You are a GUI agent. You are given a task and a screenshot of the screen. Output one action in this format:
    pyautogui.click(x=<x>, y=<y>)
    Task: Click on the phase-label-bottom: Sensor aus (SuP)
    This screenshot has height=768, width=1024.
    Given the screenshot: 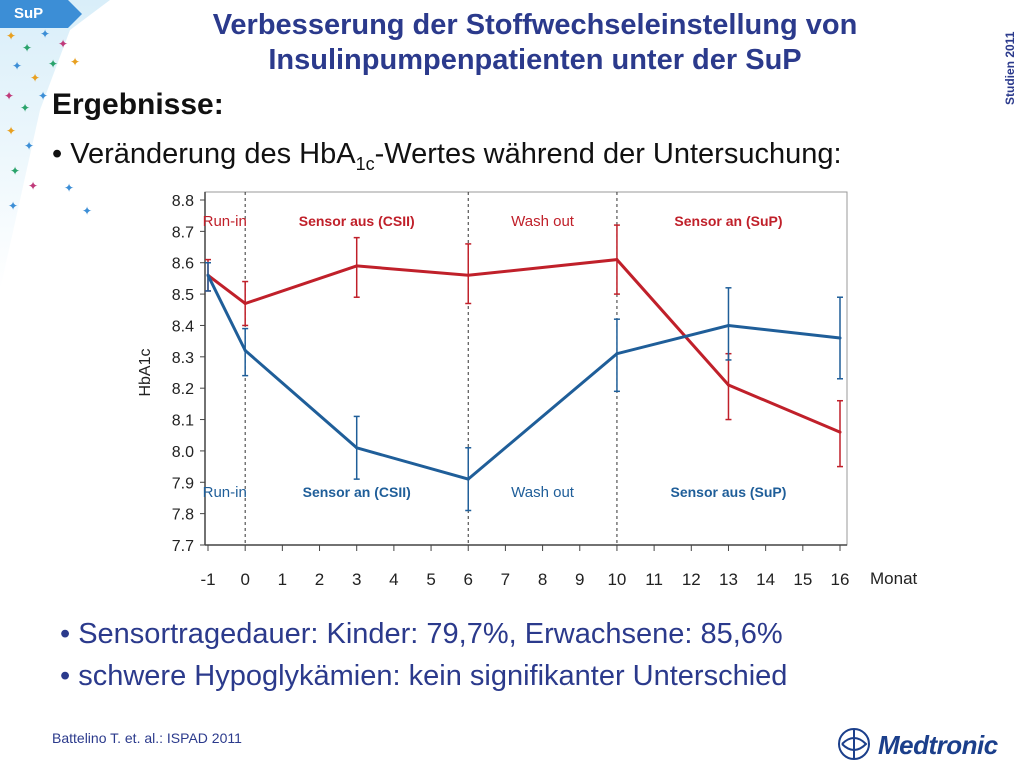 What is the action you would take?
    pyautogui.click(x=729, y=492)
    